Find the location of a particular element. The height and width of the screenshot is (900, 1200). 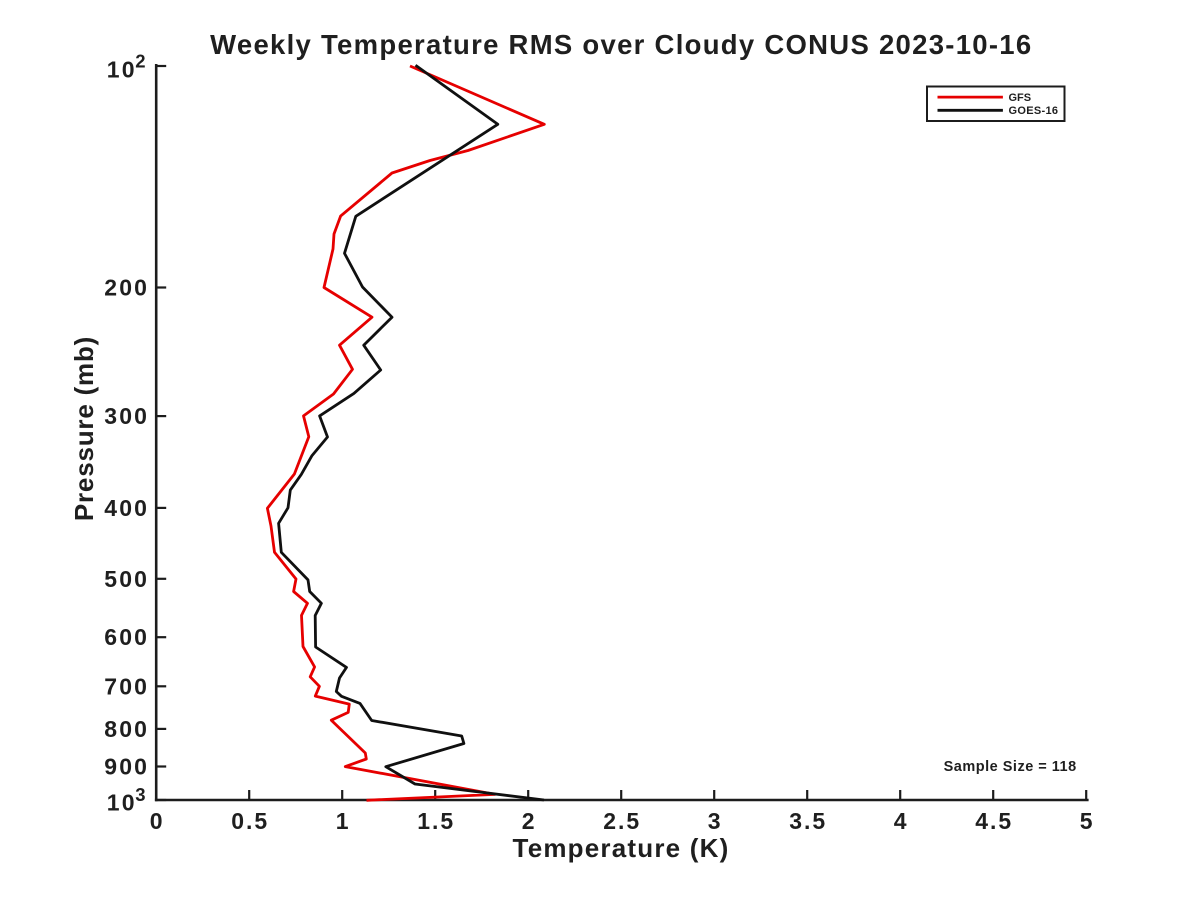

svg-text: GOES-16 is located at coordinates (1034, 111).